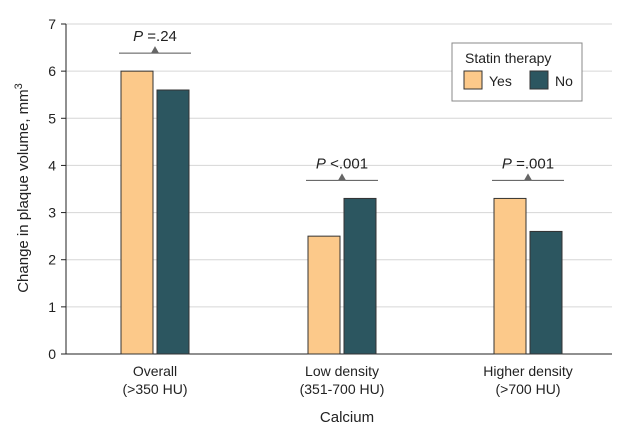 Image resolution: width=629 pixels, height=435 pixels. What do you see at coordinates (517, 72) in the screenshot?
I see `legend: Statin therapy Yes No` at bounding box center [517, 72].